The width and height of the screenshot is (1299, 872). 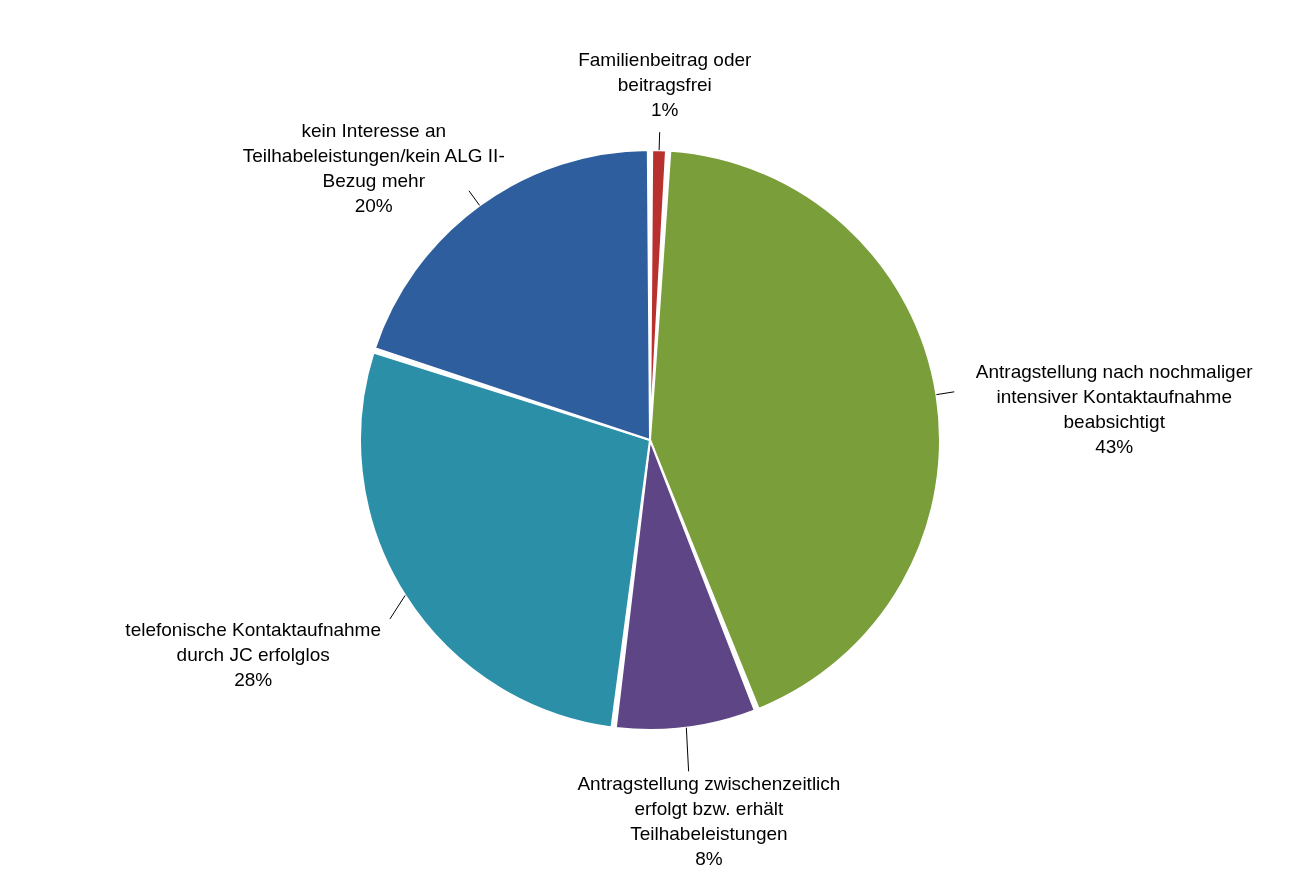 What do you see at coordinates (709, 859) in the screenshot?
I see `data-label: 8%` at bounding box center [709, 859].